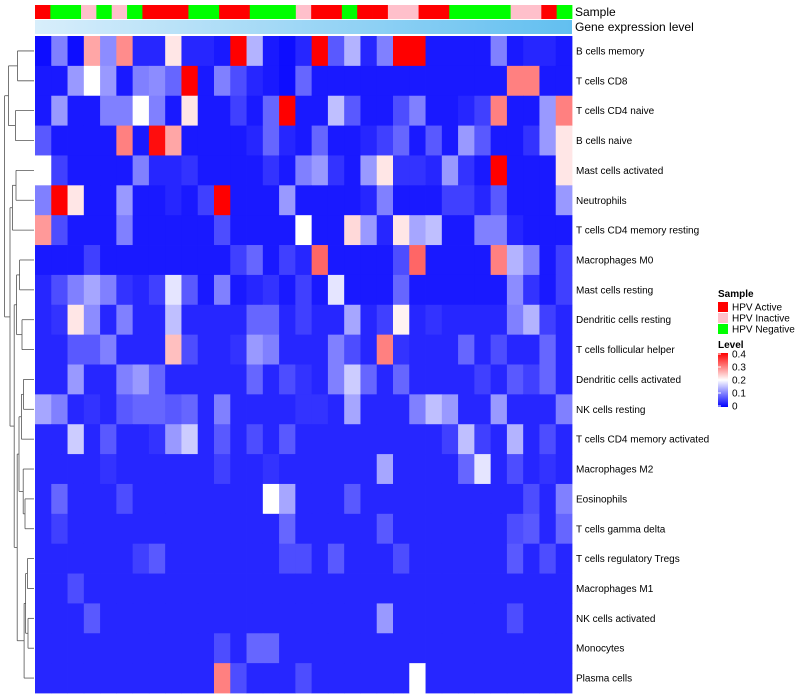 The image size is (800, 700). Describe the element at coordinates (723, 318) in the screenshot. I see `sample-legend-swatch` at that location.